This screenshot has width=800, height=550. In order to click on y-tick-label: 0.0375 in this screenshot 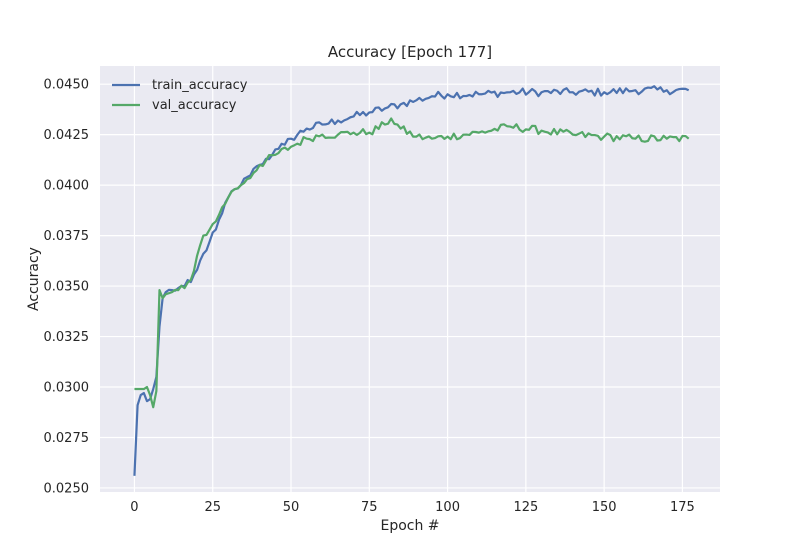, I will do `click(67, 236)`.